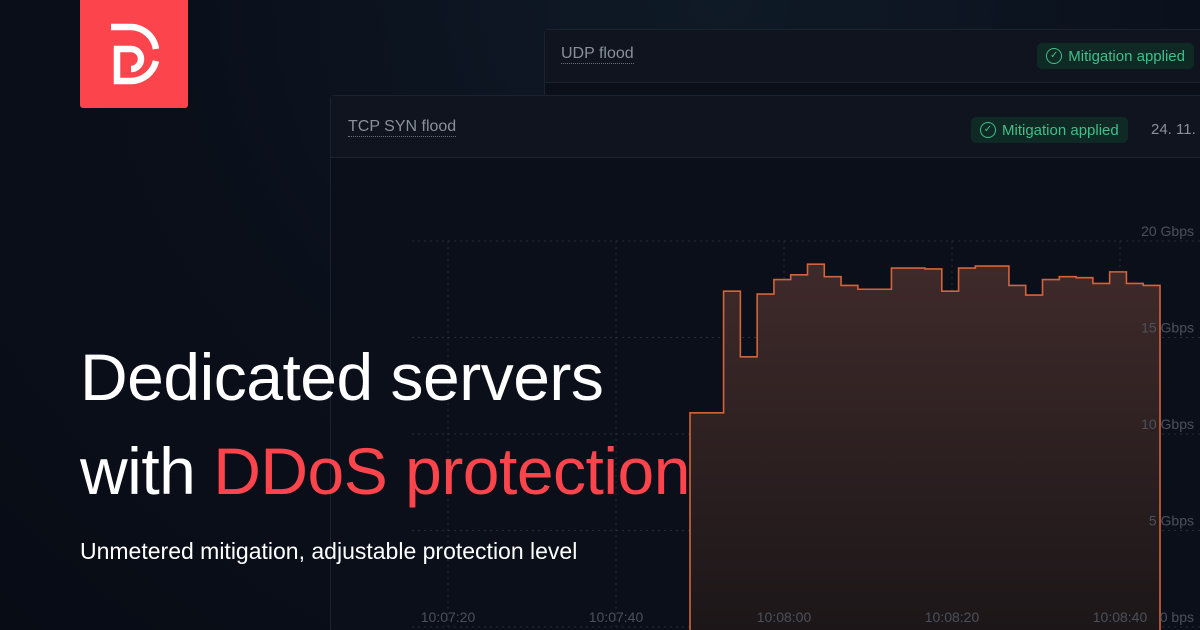 The width and height of the screenshot is (1200, 630). Describe the element at coordinates (1167, 328) in the screenshot. I see `y-tick-label: 15 Gbps` at that location.